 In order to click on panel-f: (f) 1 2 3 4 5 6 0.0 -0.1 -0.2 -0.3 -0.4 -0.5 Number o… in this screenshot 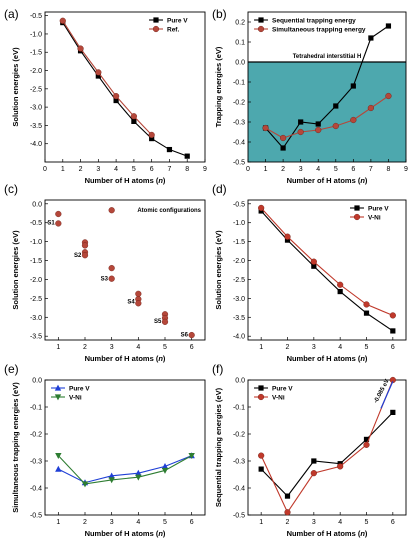, I will do `click(309, 450)`.